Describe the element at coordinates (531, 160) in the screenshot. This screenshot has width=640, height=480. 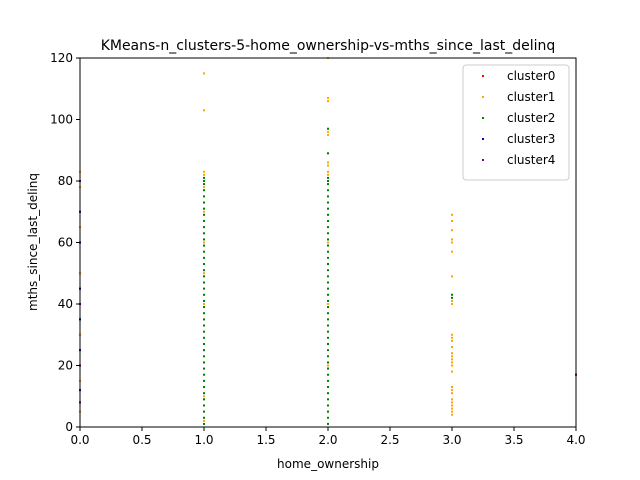
I see `legend-entry: cluster4` at that location.